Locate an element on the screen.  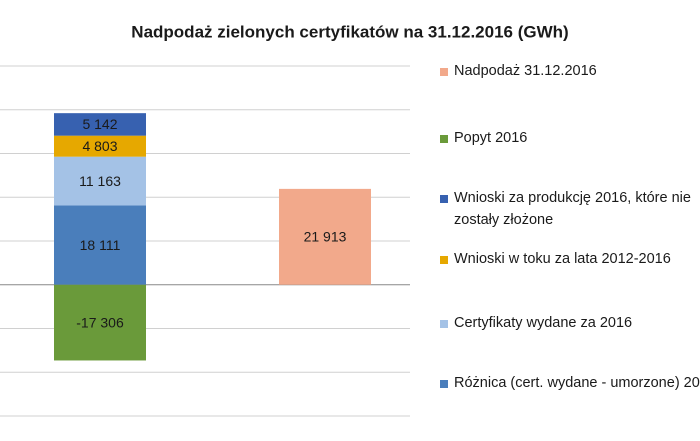
legend-label: Popyt 2016 is located at coordinates (491, 138).